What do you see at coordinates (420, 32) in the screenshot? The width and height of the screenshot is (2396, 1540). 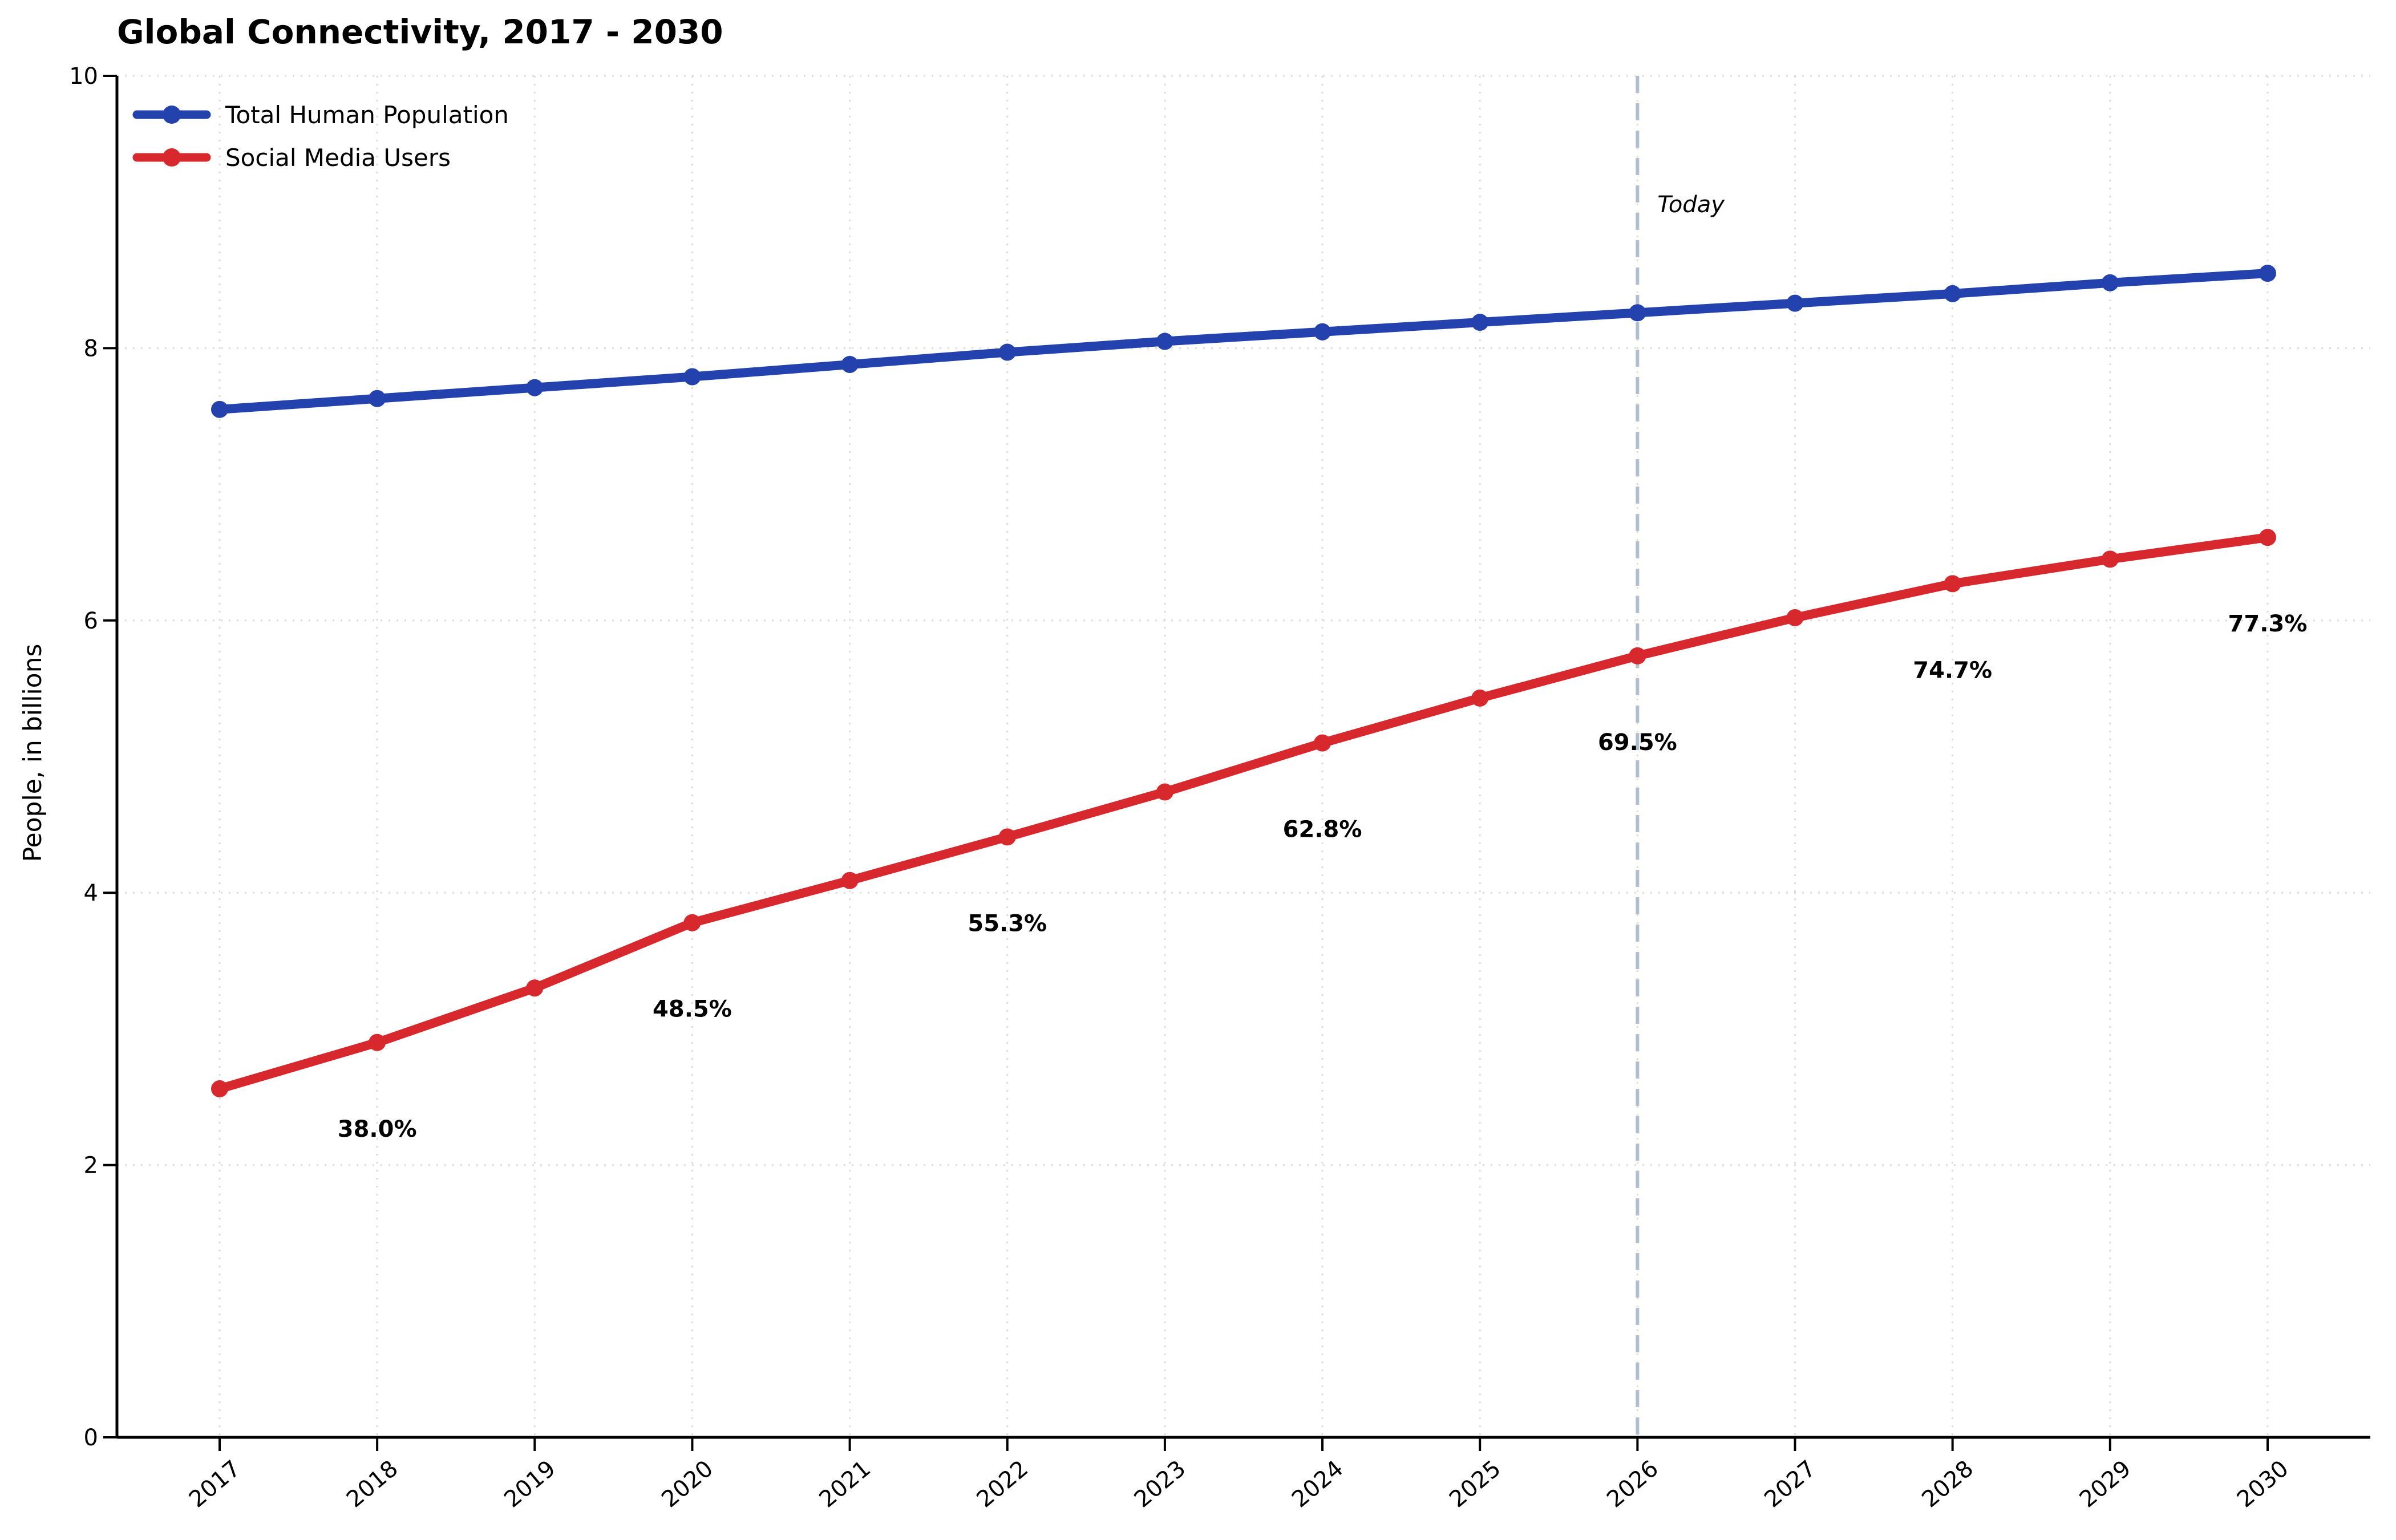 I see `chart-title: Global Connectivity, 2017 - 2030` at bounding box center [420, 32].